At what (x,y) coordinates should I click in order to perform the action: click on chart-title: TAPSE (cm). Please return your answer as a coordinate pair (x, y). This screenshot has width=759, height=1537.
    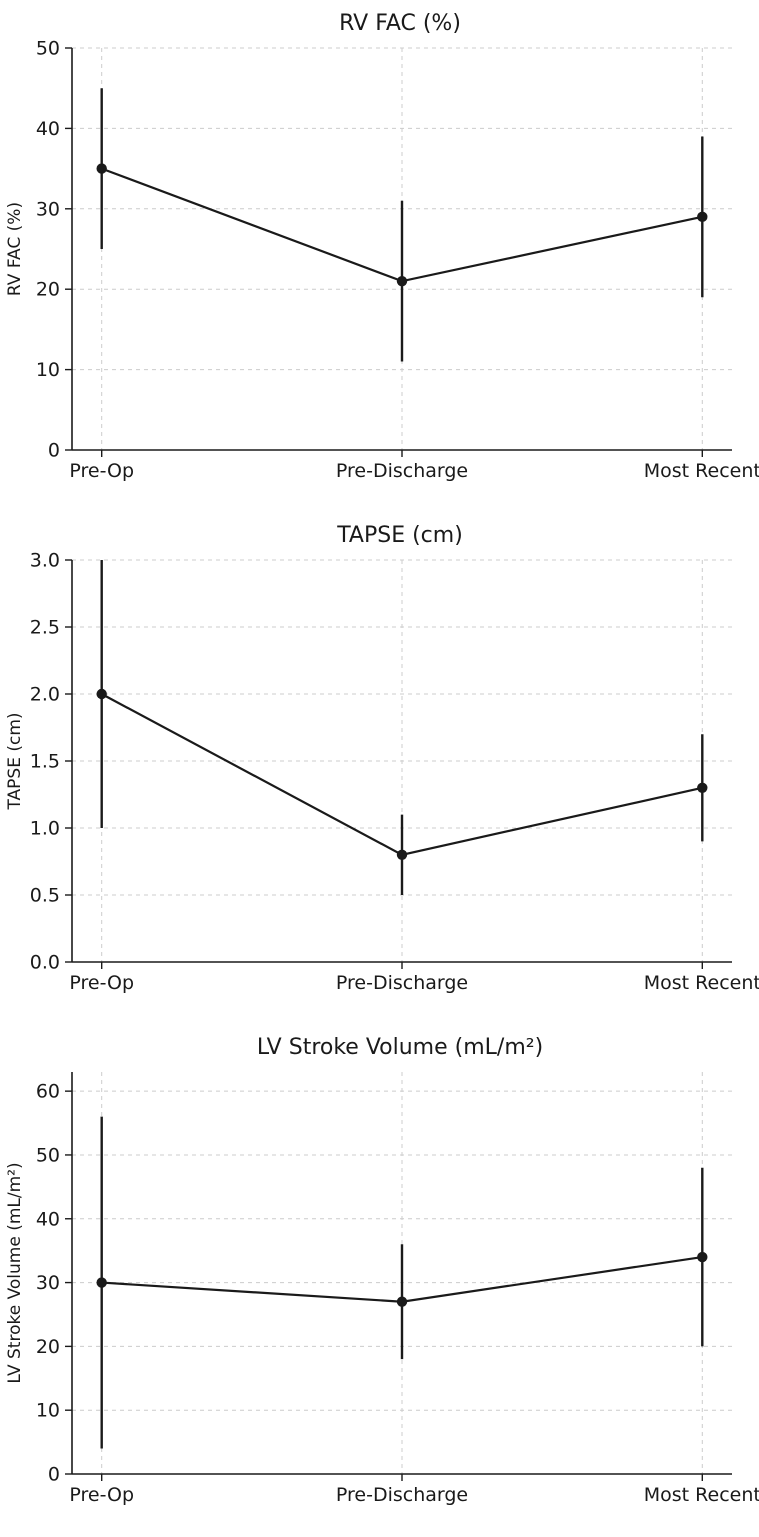
    Looking at the image, I should click on (399, 535).